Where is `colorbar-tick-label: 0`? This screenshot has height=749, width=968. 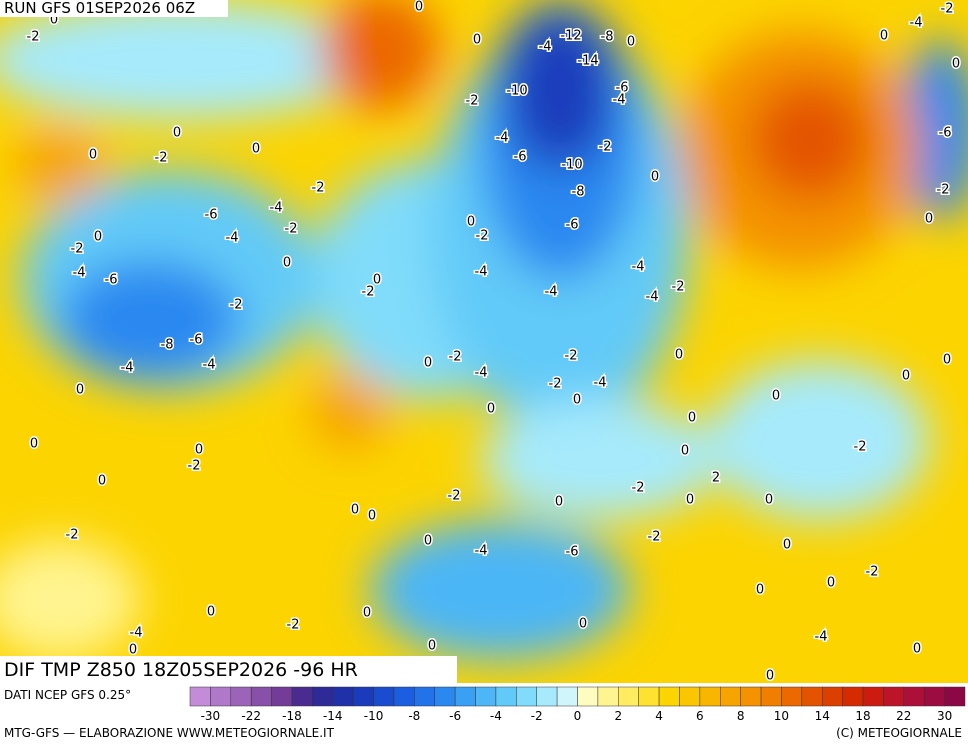
colorbar-tick-label: 0 is located at coordinates (578, 716).